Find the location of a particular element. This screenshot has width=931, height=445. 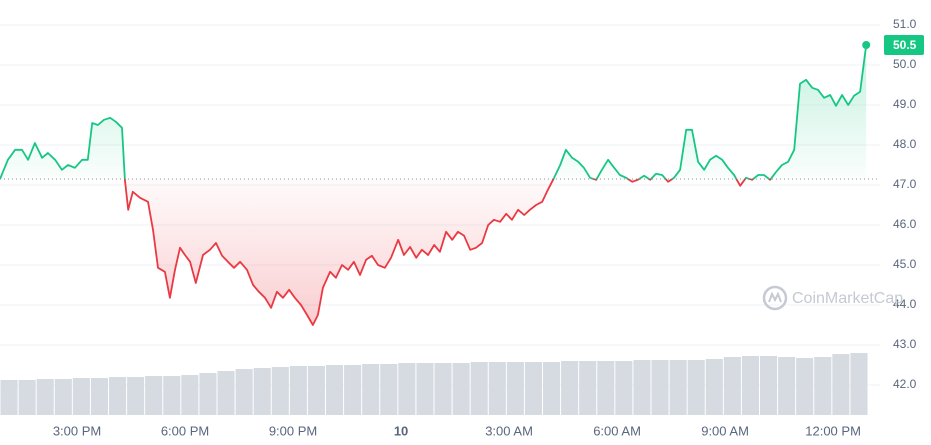

x-tick-label: 12:00 PM is located at coordinates (833, 430).